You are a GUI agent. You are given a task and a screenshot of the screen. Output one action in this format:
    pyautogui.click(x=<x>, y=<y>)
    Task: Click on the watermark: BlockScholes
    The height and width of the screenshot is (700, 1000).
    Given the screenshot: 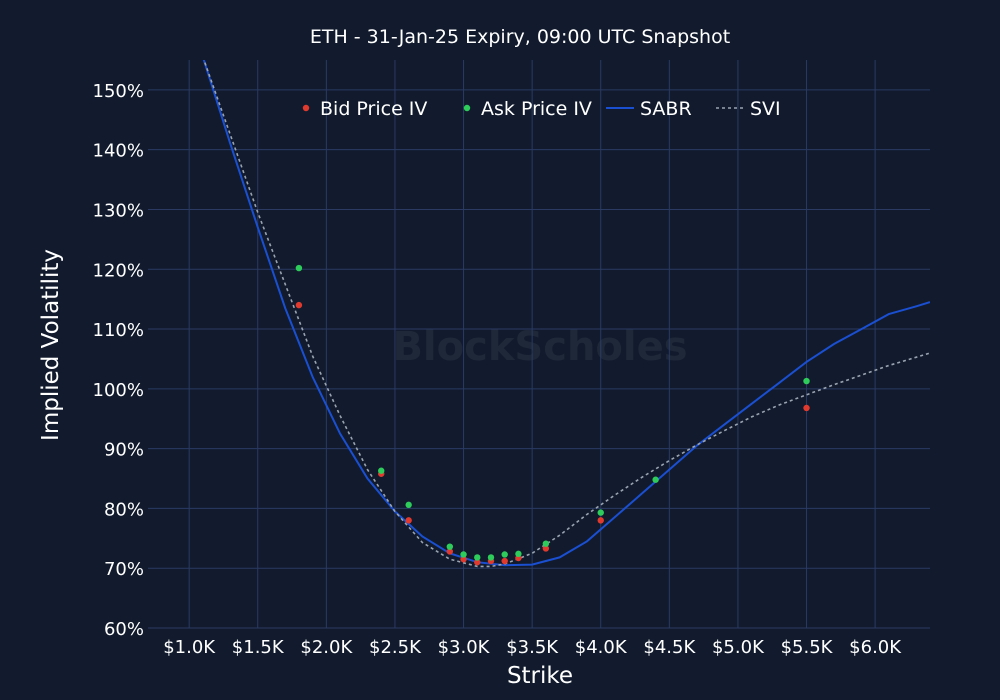 What is the action you would take?
    pyautogui.click(x=539, y=347)
    